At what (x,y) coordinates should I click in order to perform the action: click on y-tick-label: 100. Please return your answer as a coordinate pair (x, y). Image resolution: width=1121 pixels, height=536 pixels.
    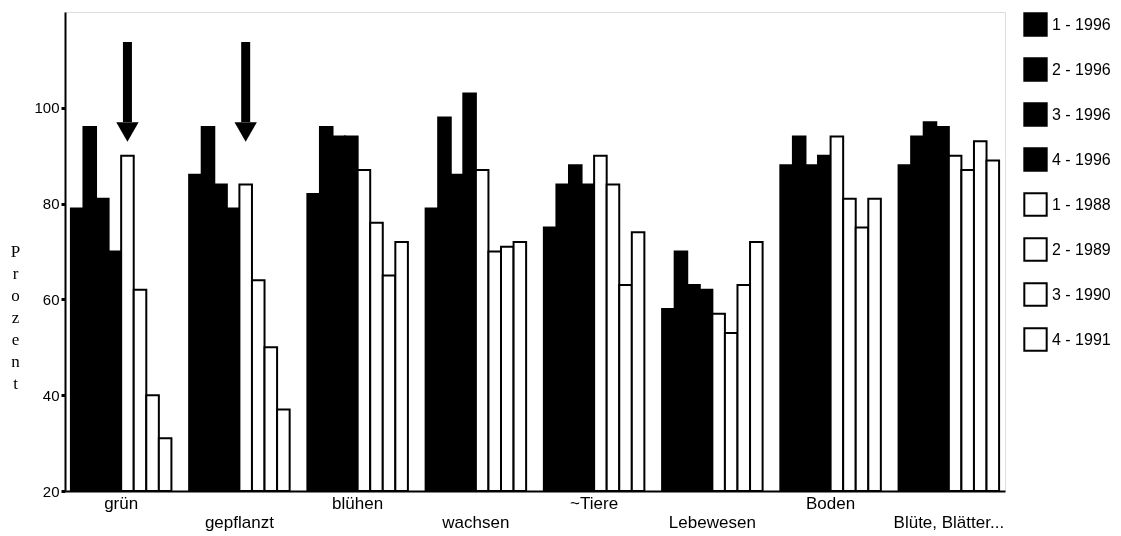
    Looking at the image, I should click on (47, 108).